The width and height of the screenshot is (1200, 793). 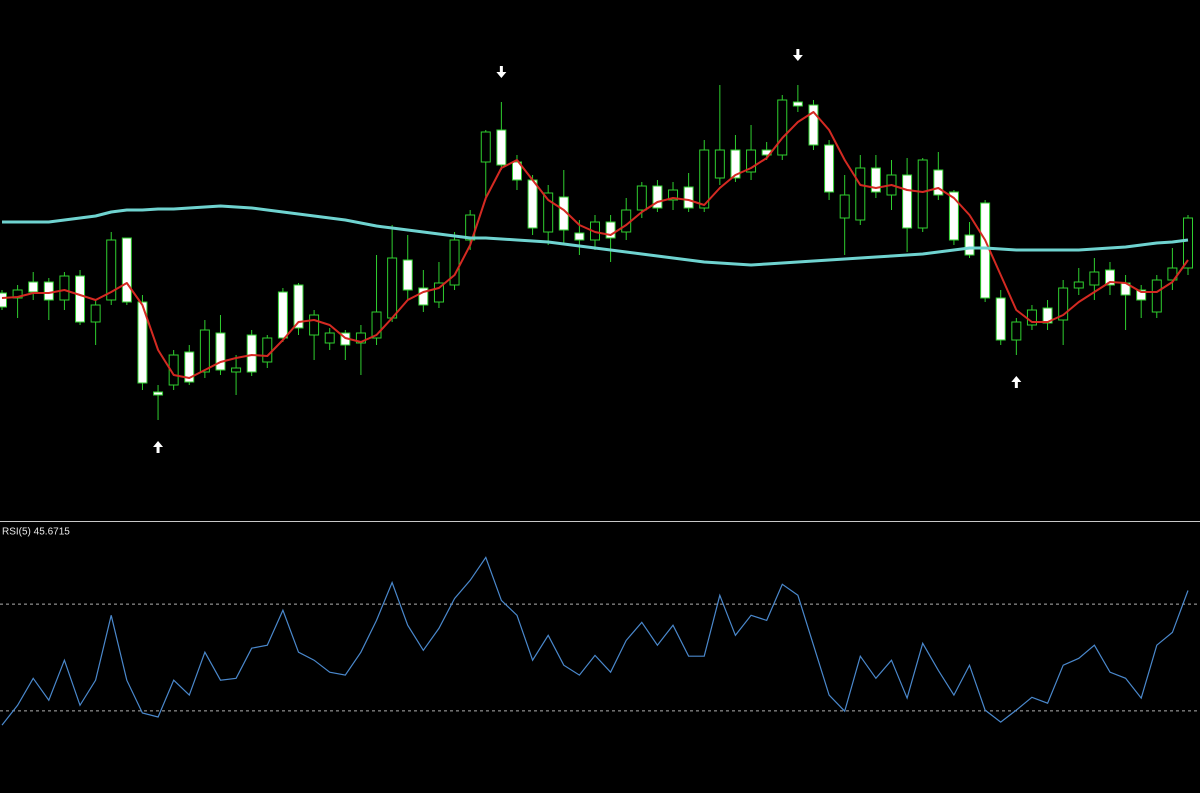 What do you see at coordinates (36, 532) in the screenshot?
I see `indicator-title: RSI(5) 45.6715` at bounding box center [36, 532].